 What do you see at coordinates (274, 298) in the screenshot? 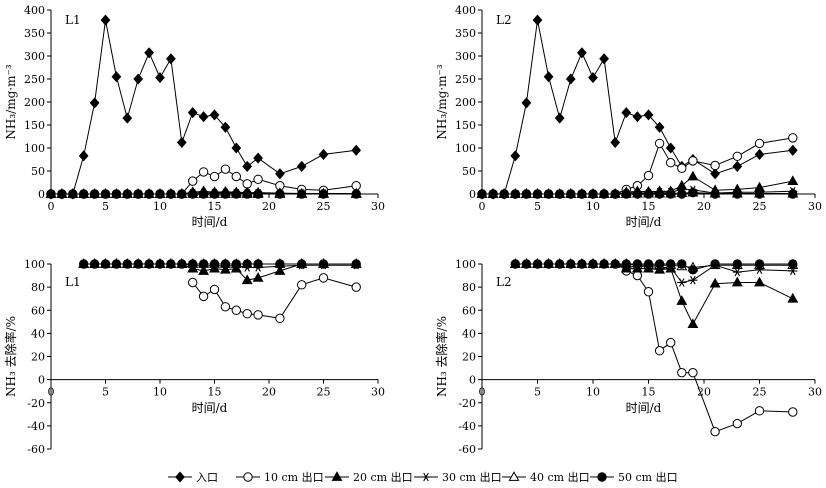
I see `series-cm10` at bounding box center [274, 298].